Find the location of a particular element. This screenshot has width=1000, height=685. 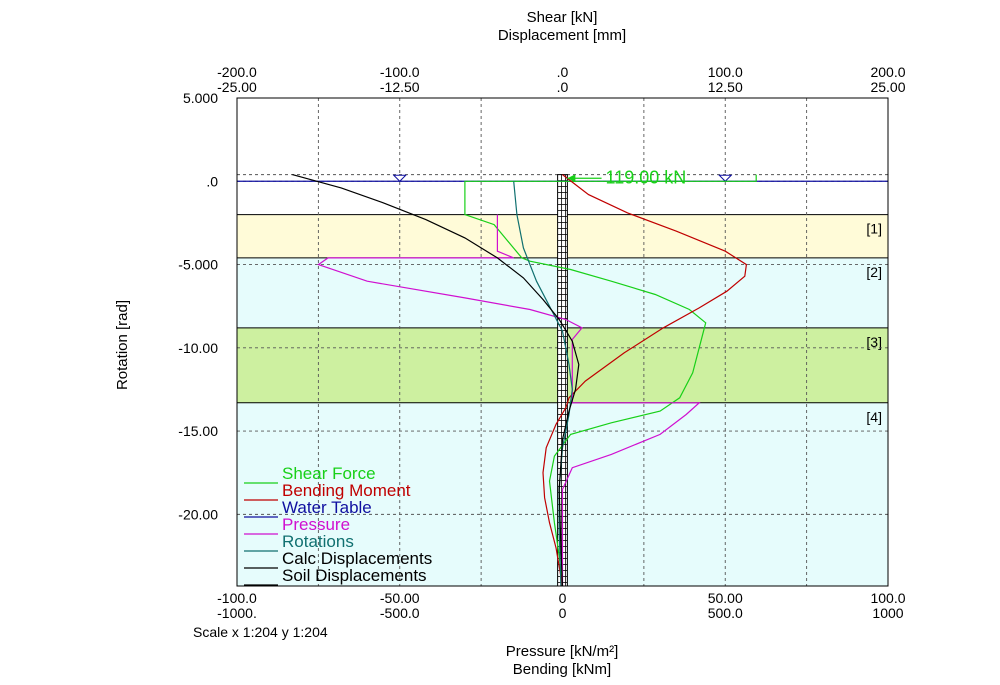

legend-label: Shear Force is located at coordinates (329, 473).